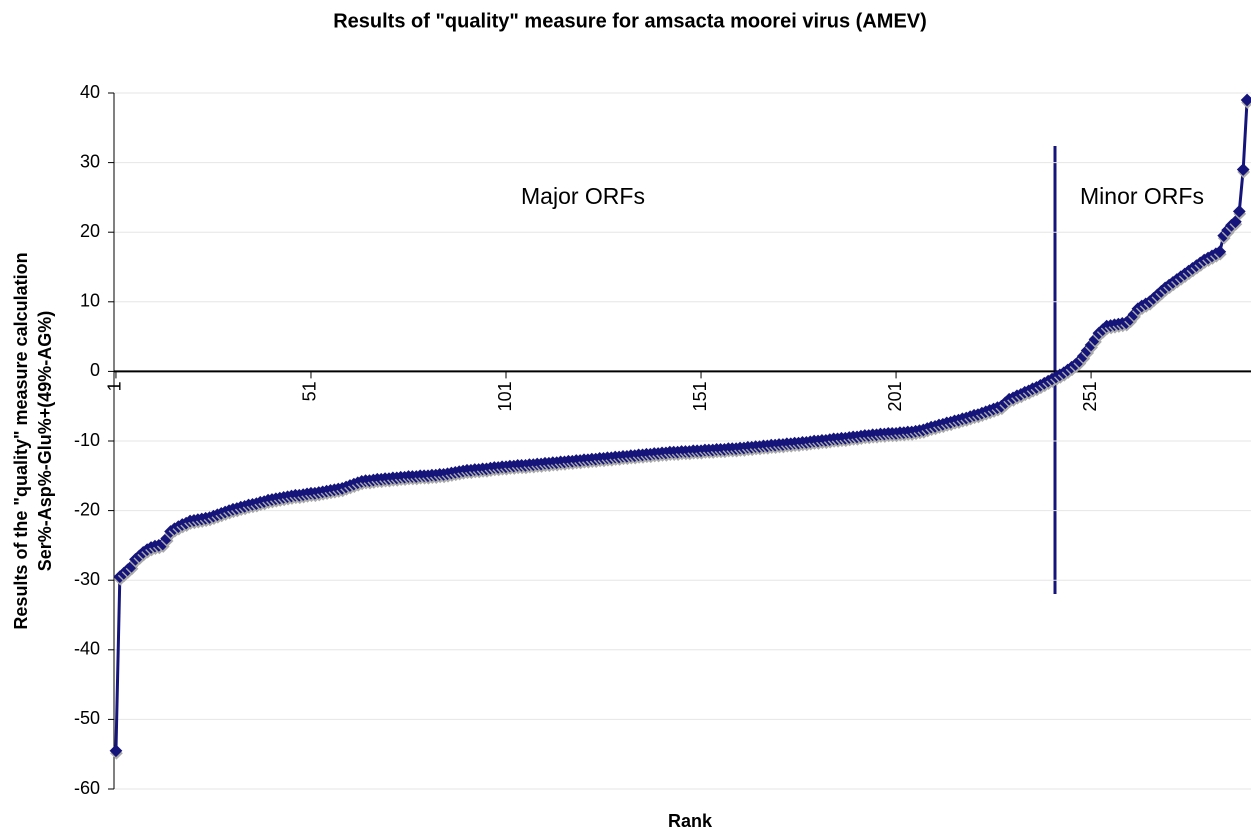  Describe the element at coordinates (90, 161) in the screenshot. I see `y-tick-label: 30` at that location.